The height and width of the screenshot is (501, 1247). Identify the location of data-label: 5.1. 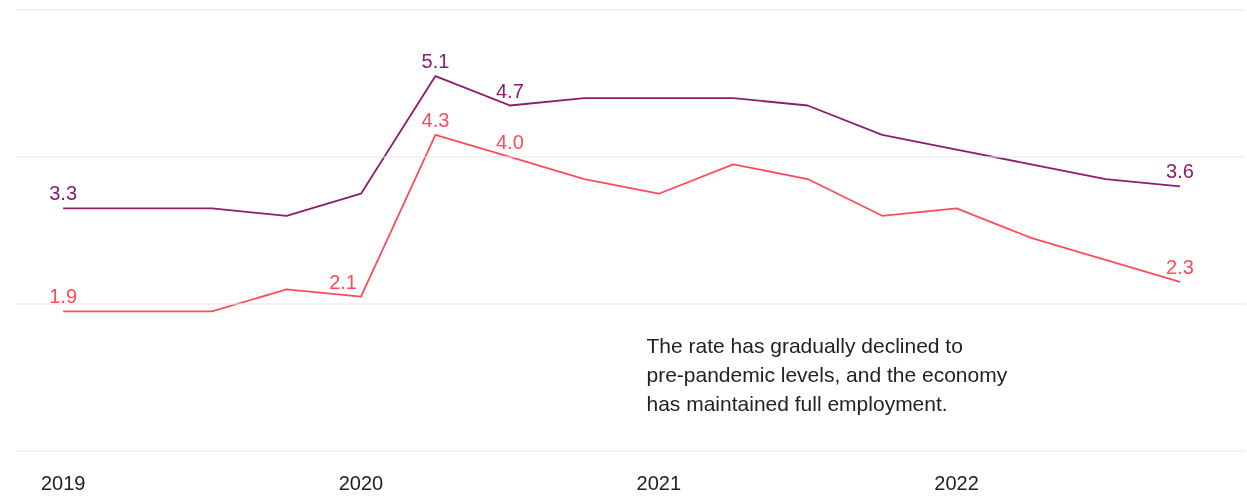
(435, 61).